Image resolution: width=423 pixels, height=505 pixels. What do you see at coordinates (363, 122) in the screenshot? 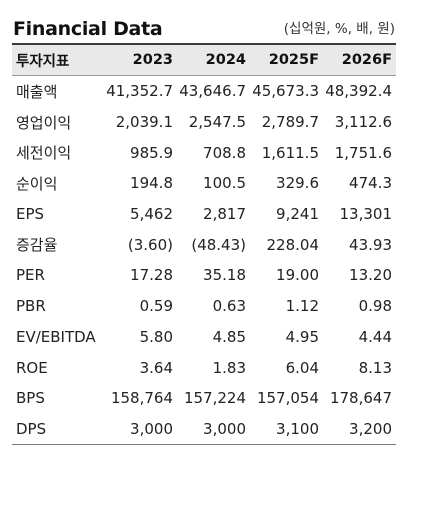
I see `table-cell: 3,112.6` at bounding box center [363, 122].